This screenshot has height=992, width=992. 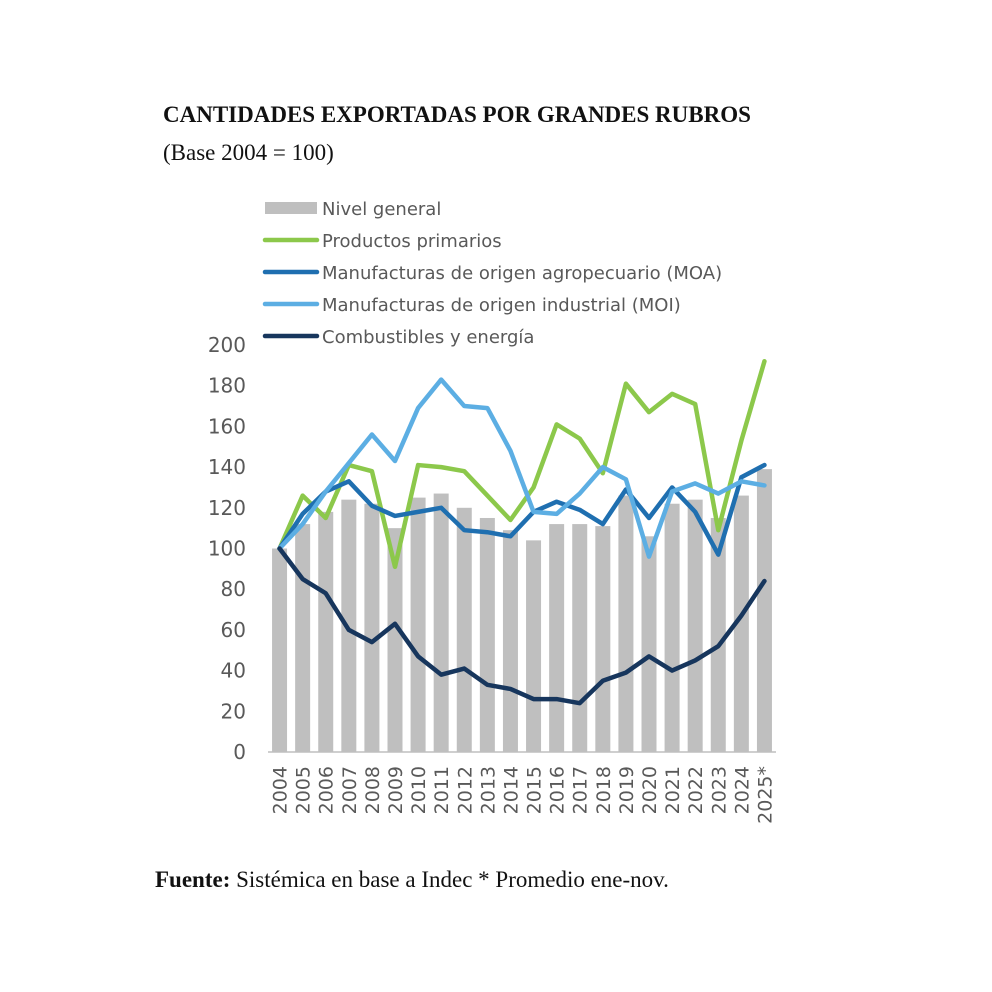 What do you see at coordinates (327, 790) in the screenshot?
I see `x-tick-label: 2006` at bounding box center [327, 790].